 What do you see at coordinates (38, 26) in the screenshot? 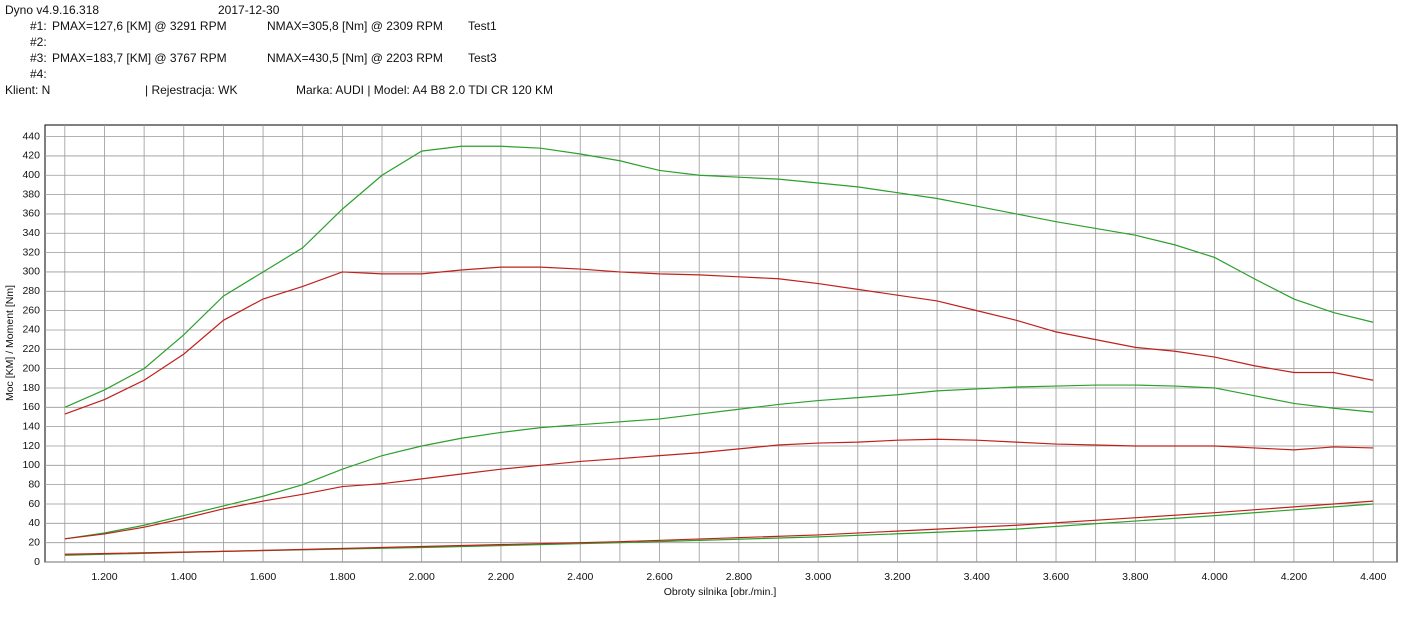
I see `run-id: #1:` at bounding box center [38, 26].